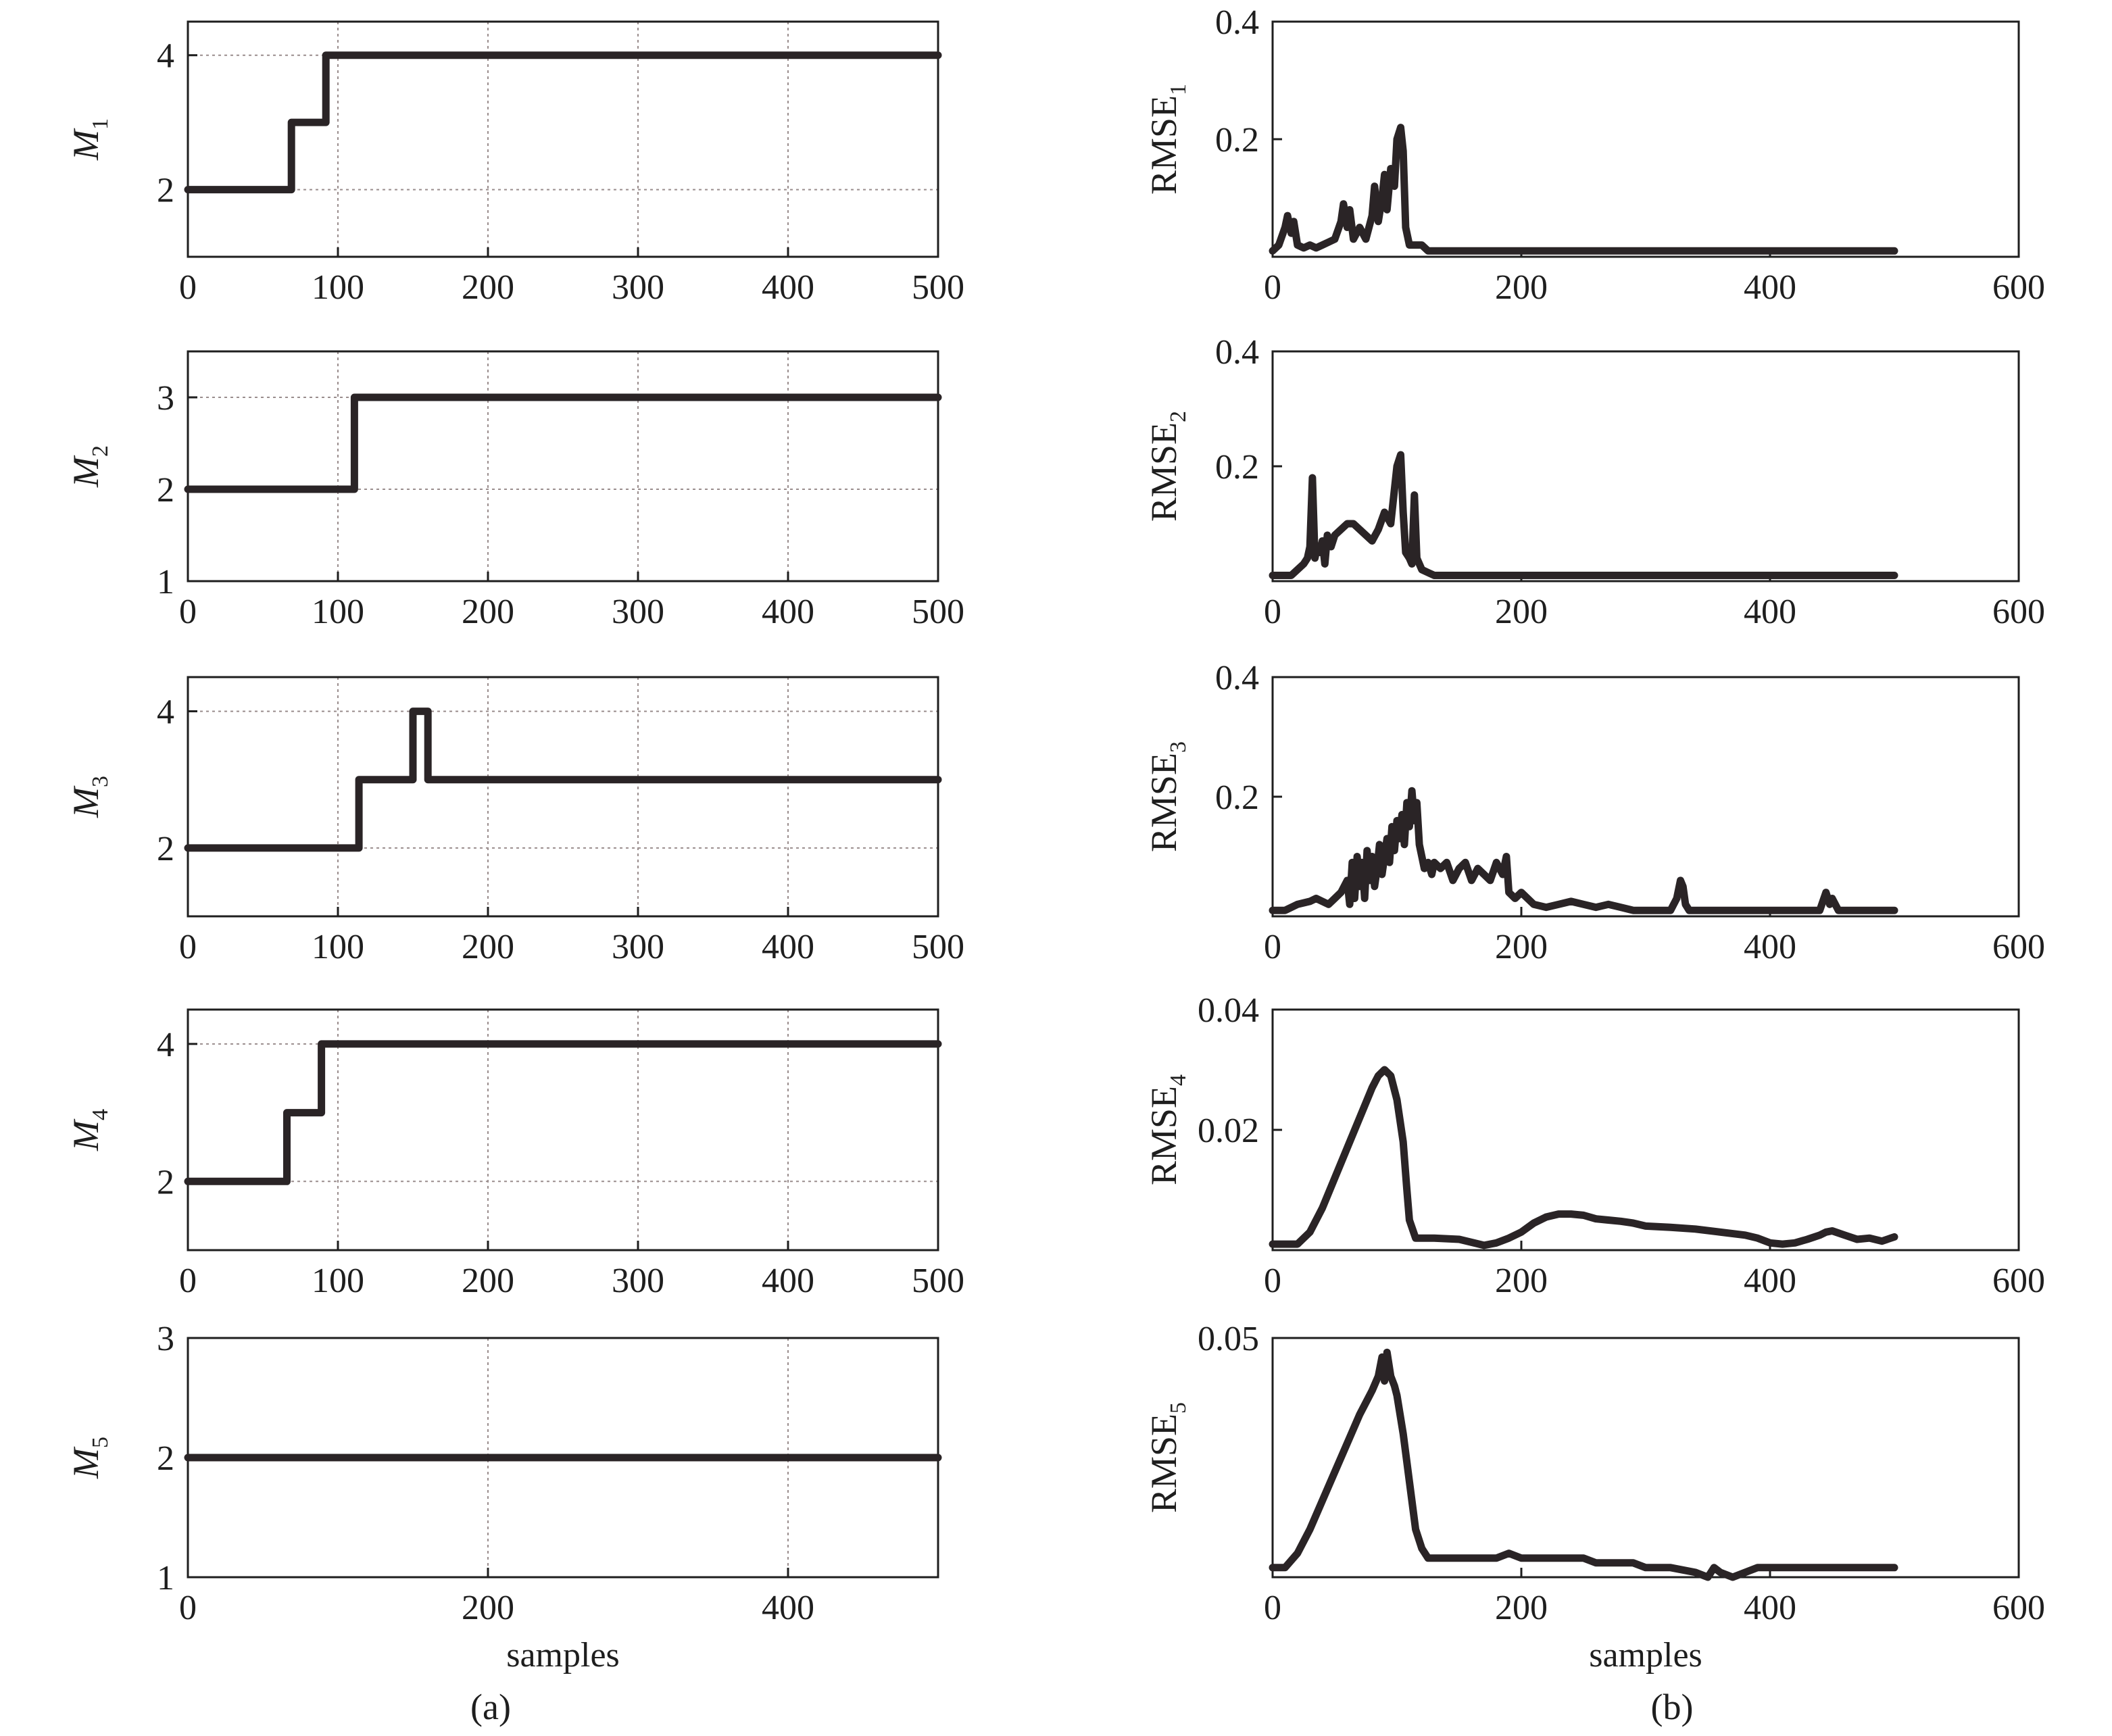  Describe the element at coordinates (563, 122) in the screenshot. I see `series-line-M1` at that location.